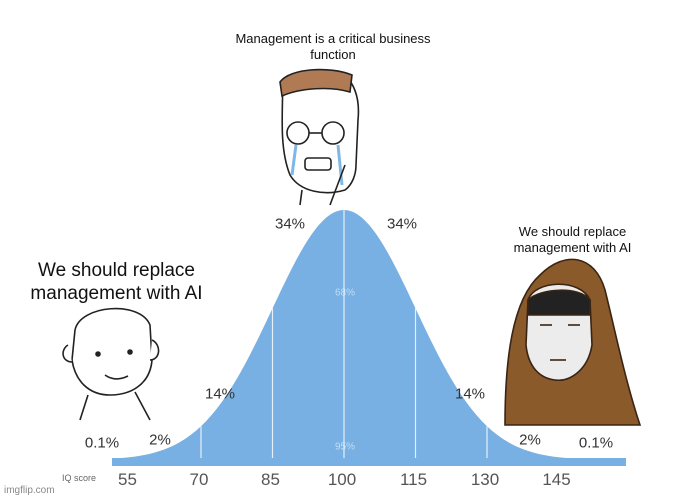 Image resolution: width=675 pixels, height=499 pixels. I want to click on simple-face, so click(111, 364).